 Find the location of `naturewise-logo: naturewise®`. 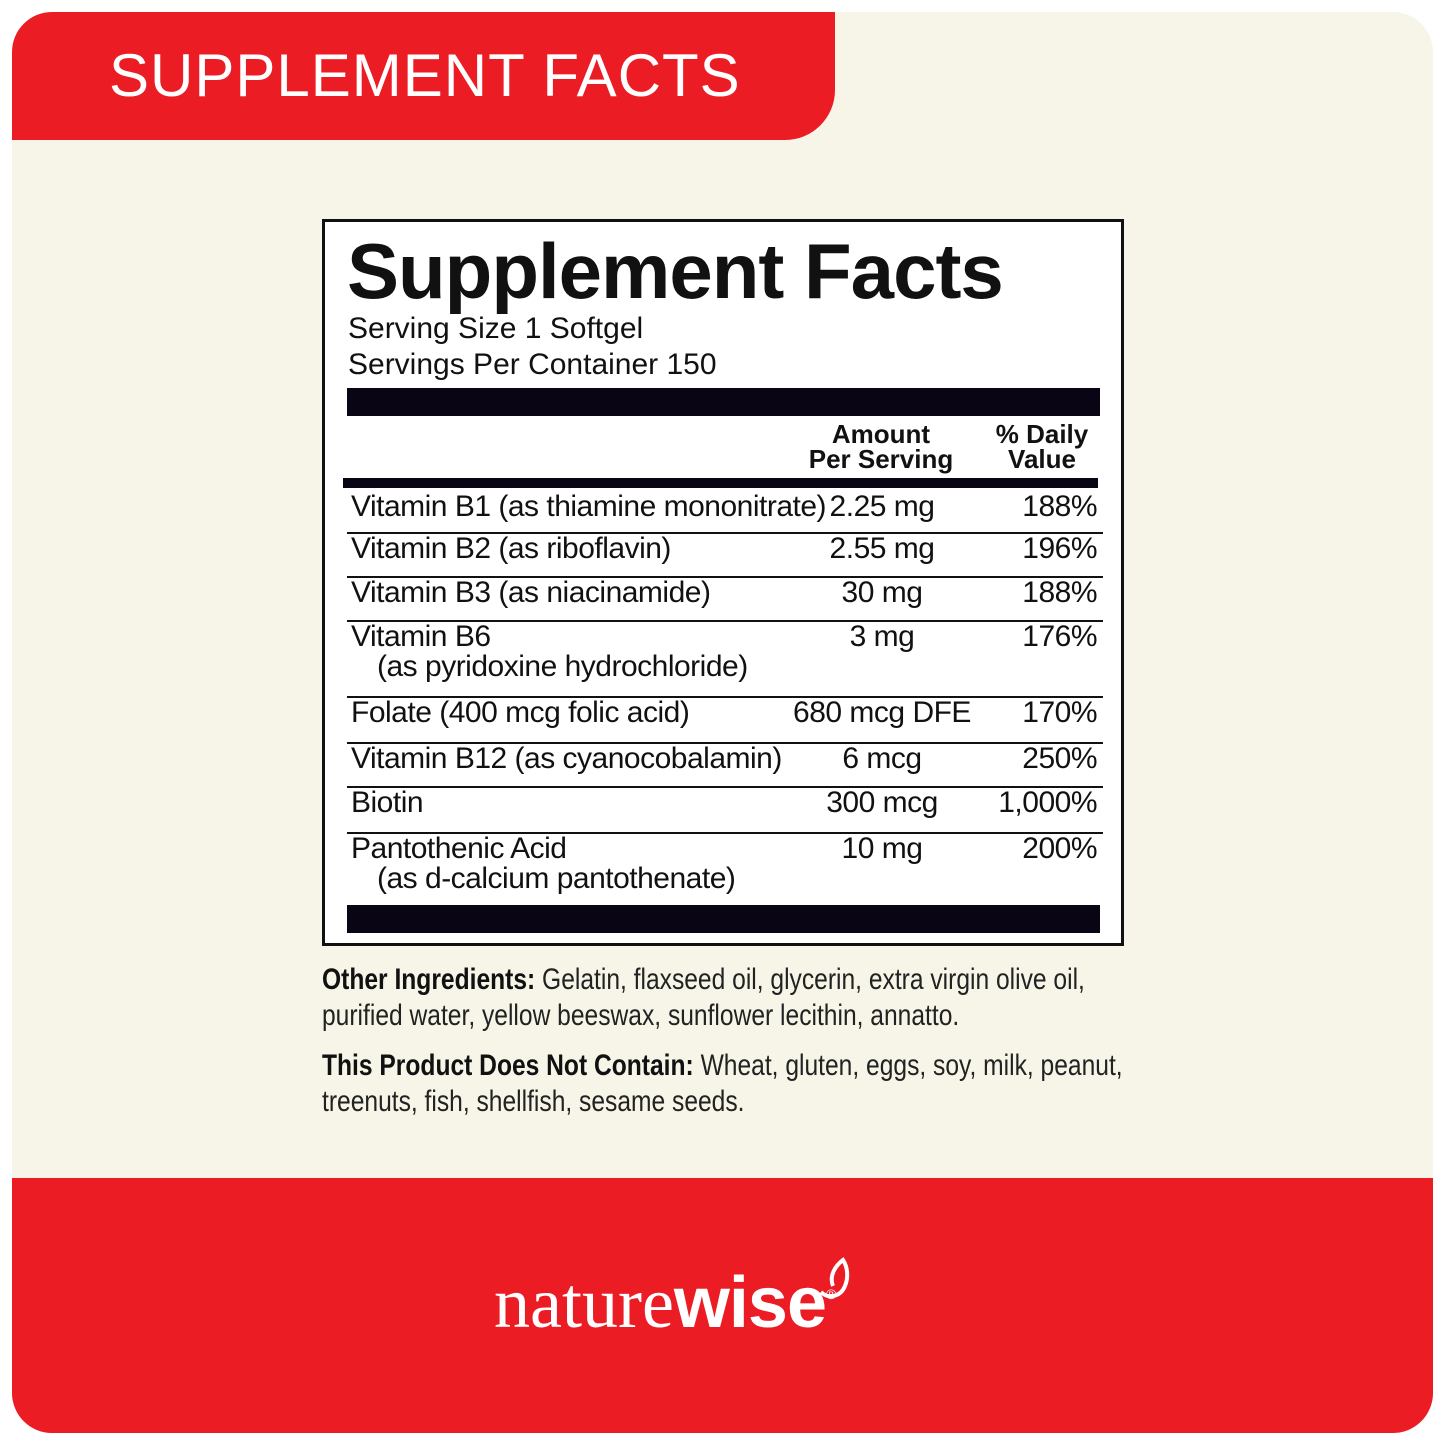

naturewise-logo: naturewise® is located at coordinates (665, 1303).